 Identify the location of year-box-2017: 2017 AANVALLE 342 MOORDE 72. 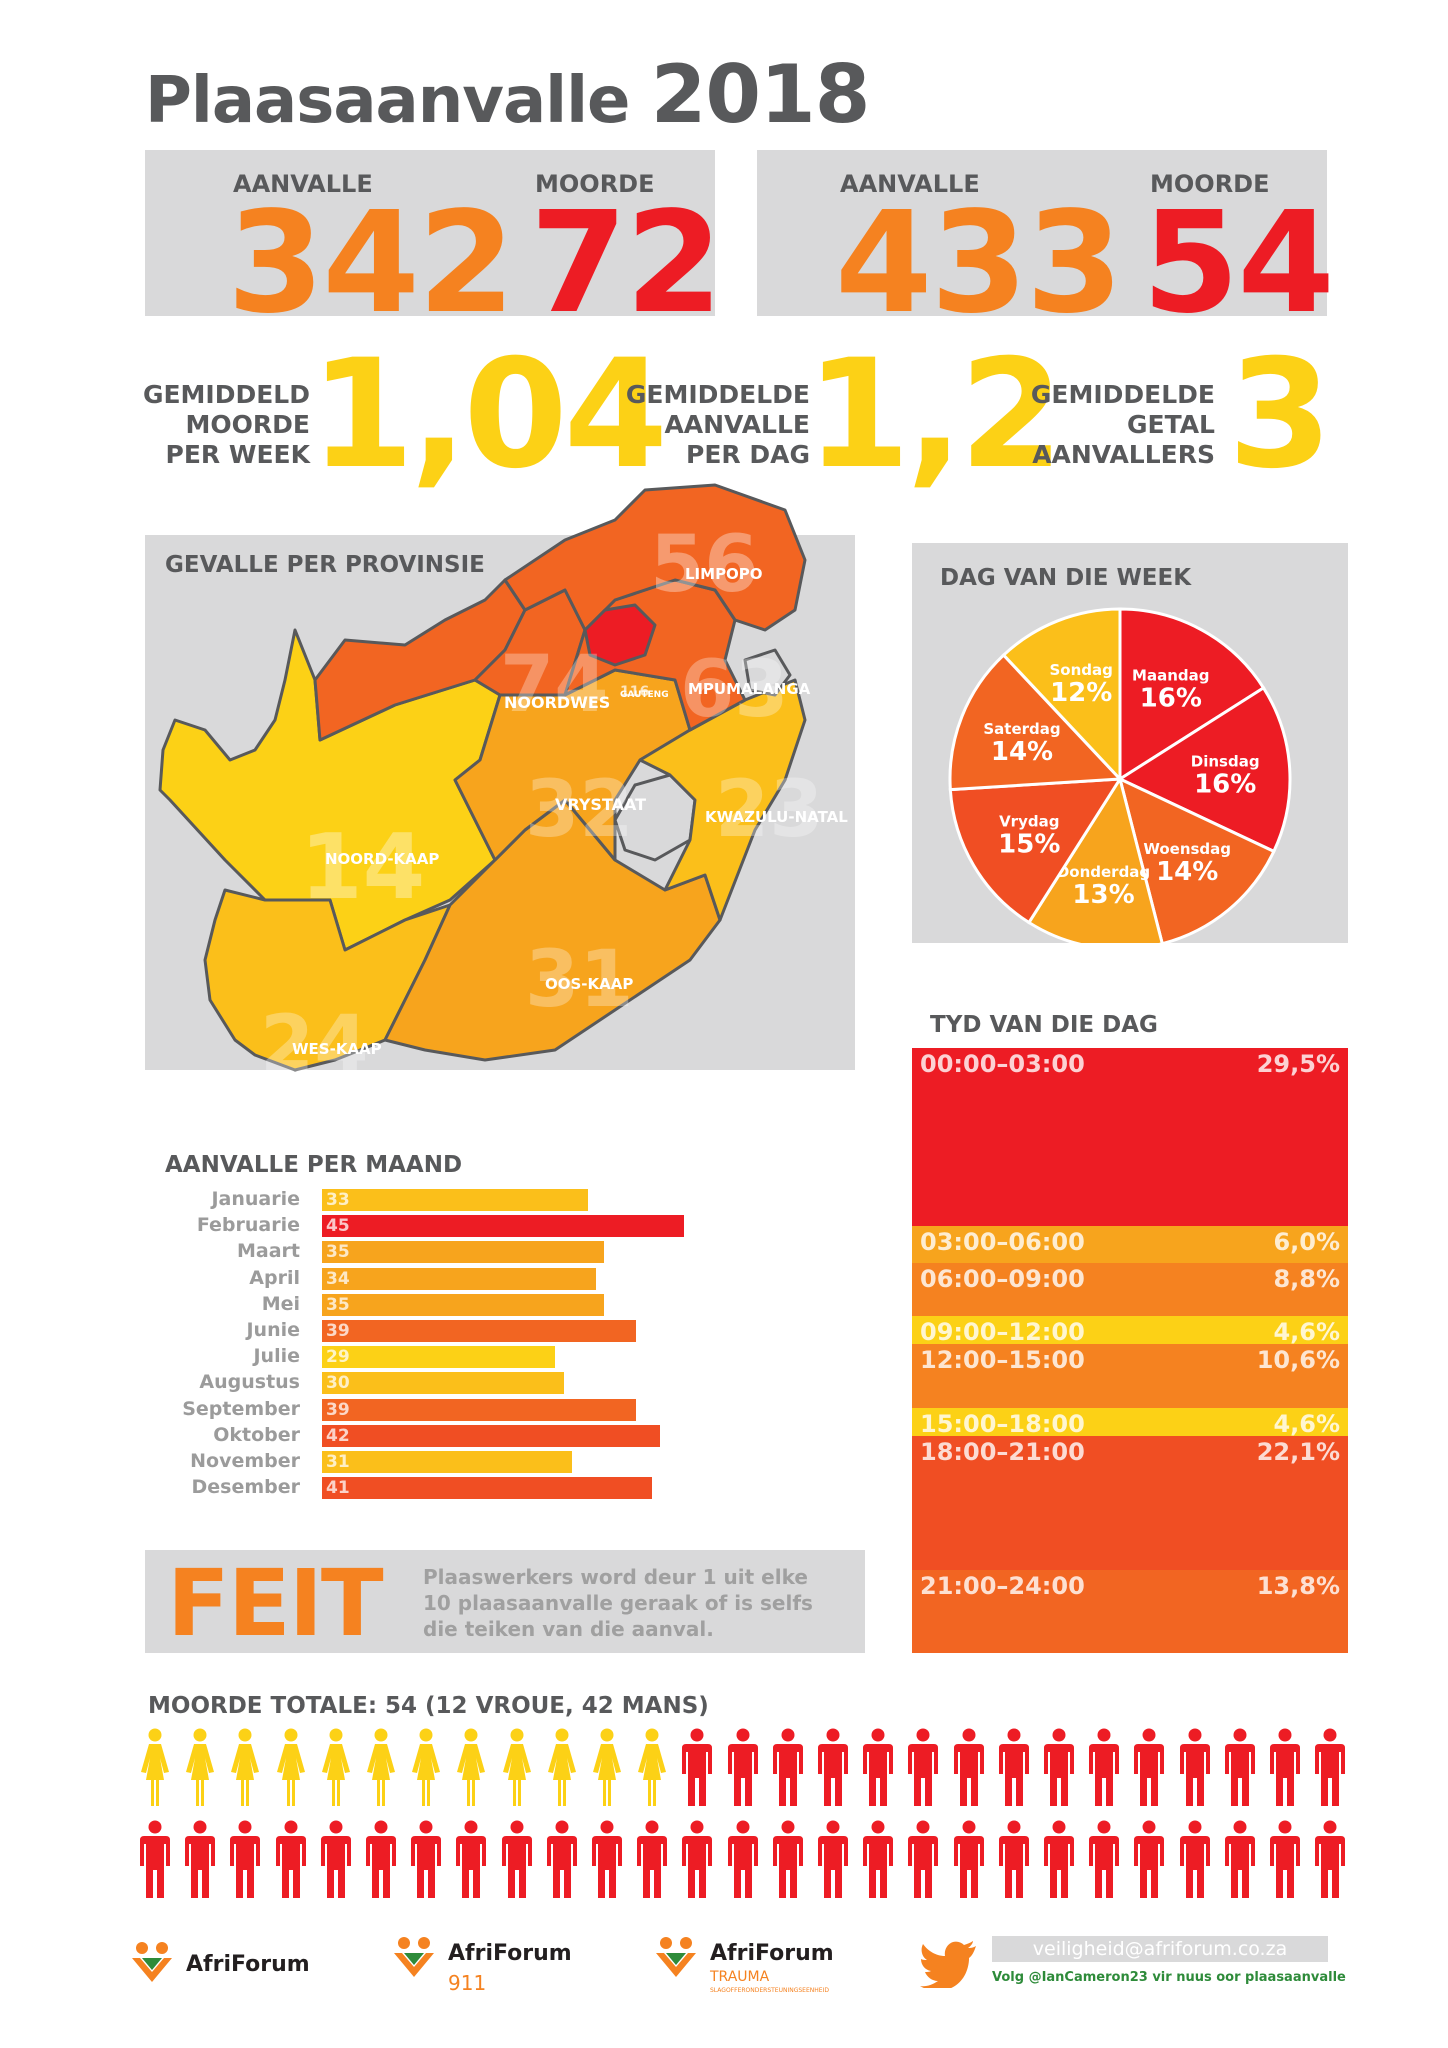
(434, 310).